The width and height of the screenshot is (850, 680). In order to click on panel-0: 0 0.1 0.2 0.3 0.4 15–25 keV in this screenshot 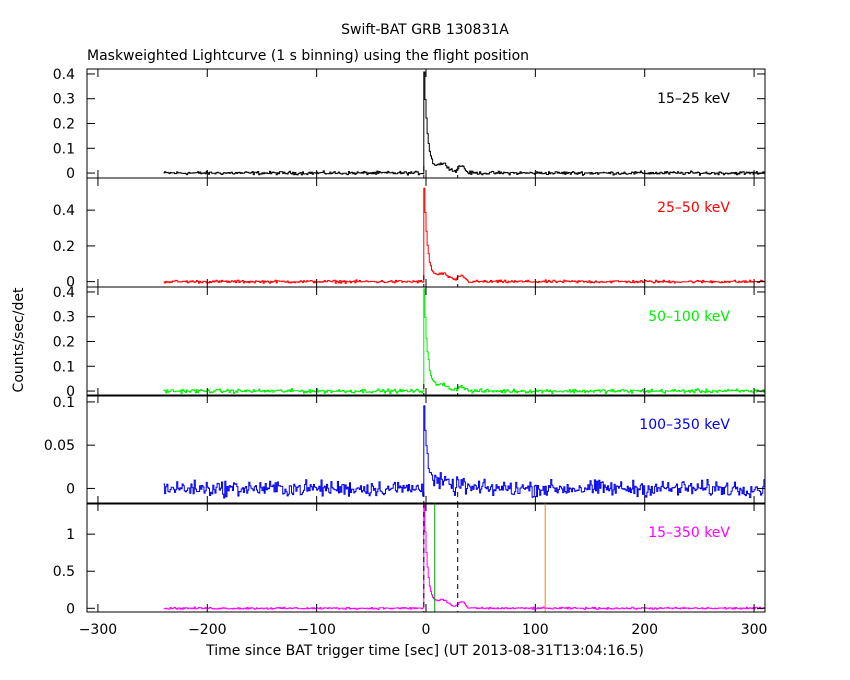, I will do `click(409, 124)`.